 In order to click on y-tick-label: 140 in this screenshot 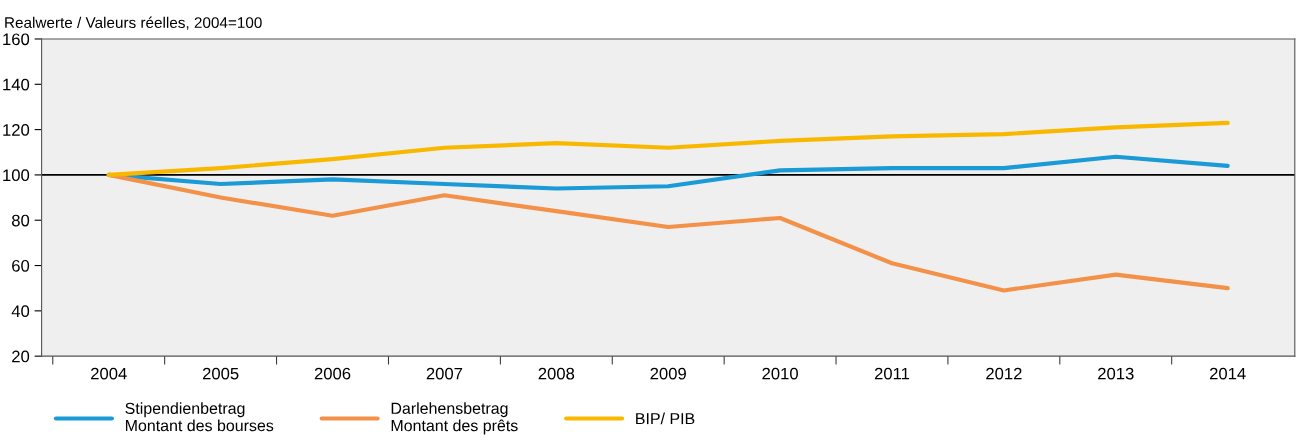, I will do `click(16, 84)`.